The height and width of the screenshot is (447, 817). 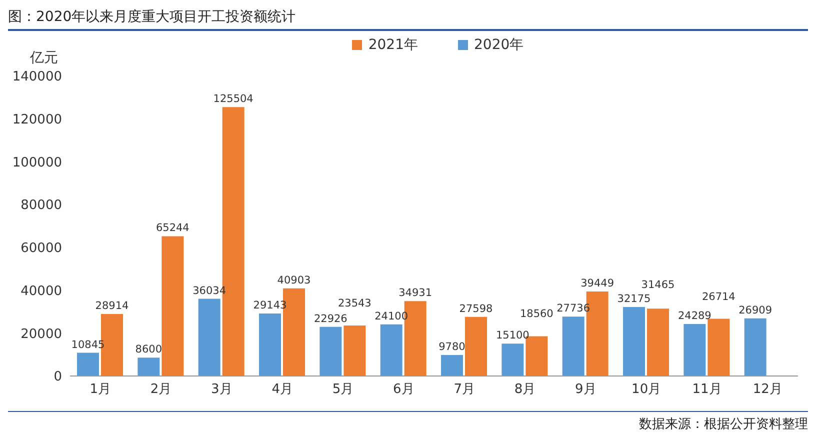 I want to click on y-tick-label: 120000, so click(x=37, y=120).